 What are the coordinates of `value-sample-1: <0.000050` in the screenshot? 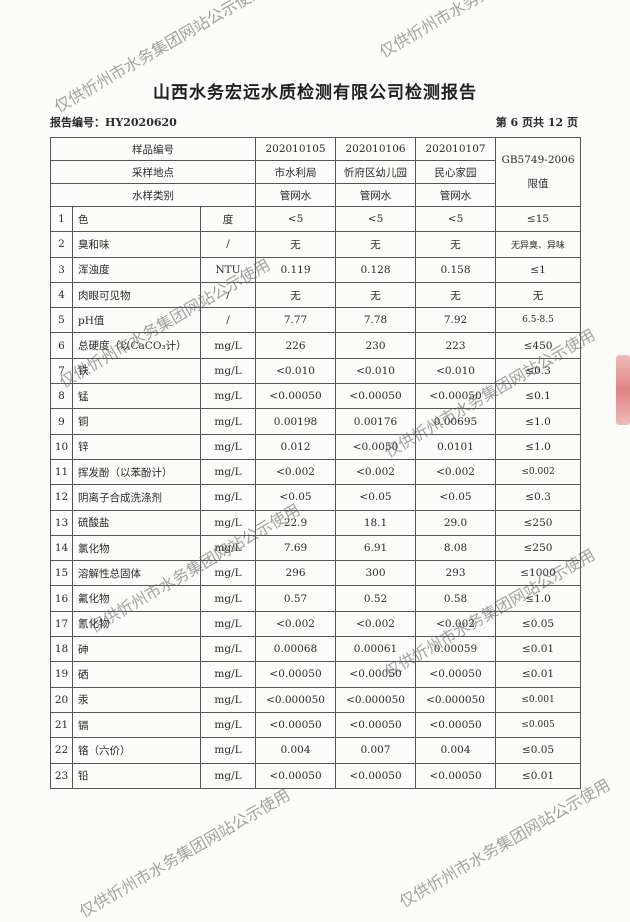 It's located at (296, 699).